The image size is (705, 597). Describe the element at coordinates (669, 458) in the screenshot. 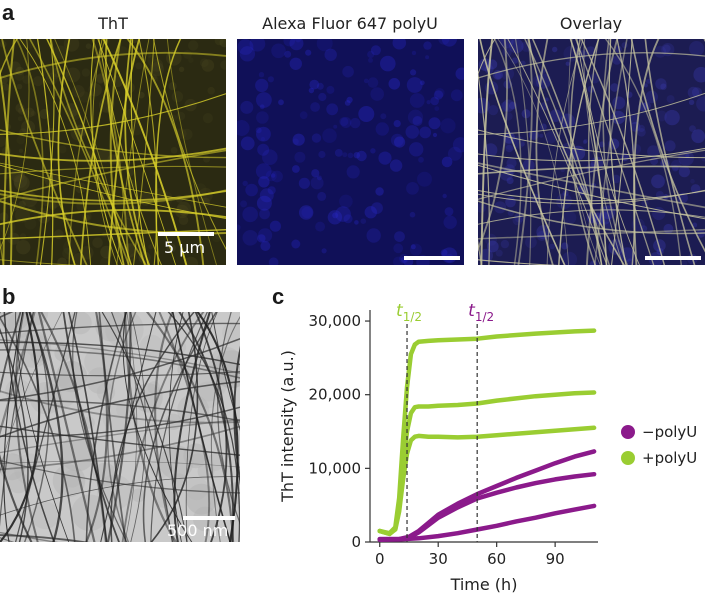

I see `legend-label-2: +polyU` at that location.